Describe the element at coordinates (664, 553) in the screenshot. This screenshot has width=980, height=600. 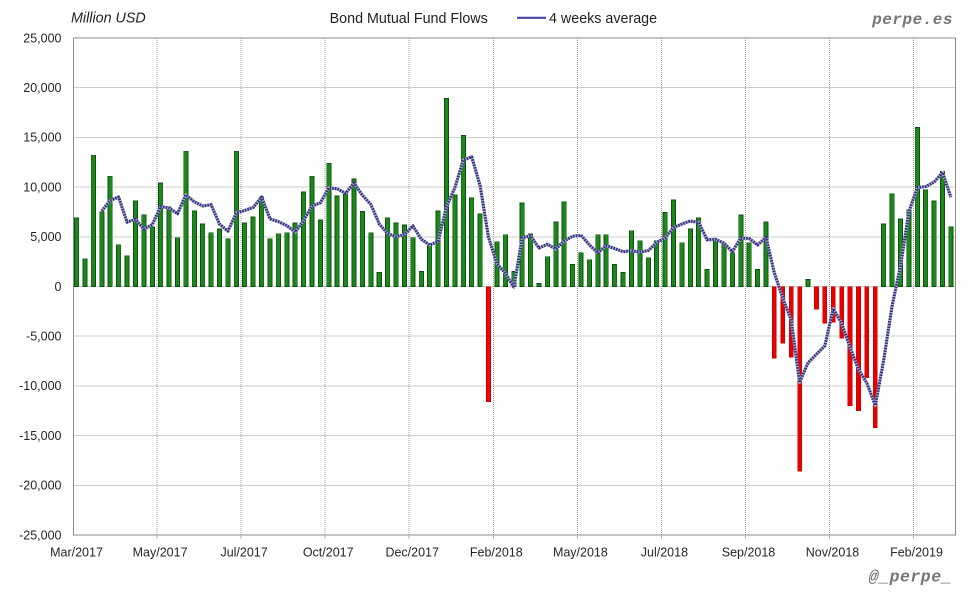
I see `svg-text: Jul/2018` at that location.